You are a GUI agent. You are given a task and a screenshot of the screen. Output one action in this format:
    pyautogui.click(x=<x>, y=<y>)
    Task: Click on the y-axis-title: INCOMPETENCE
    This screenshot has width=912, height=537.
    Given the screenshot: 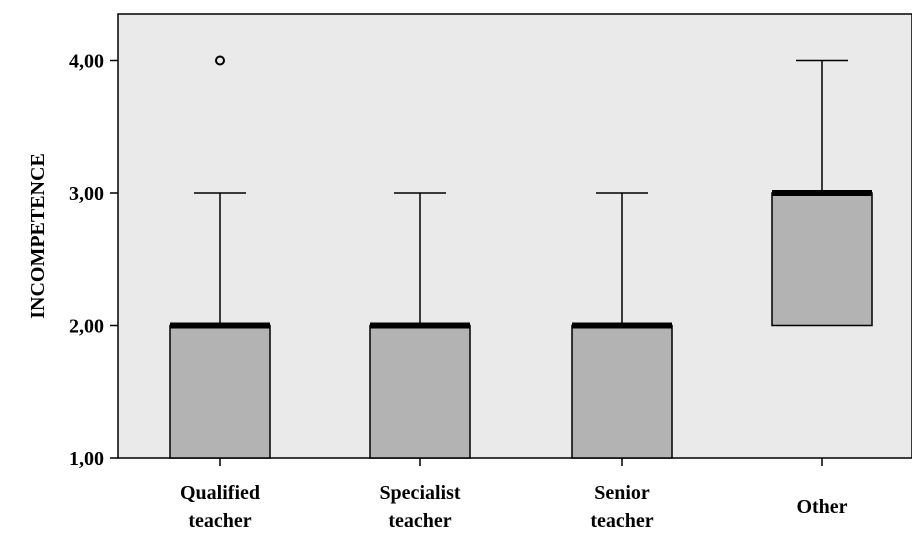 What is the action you would take?
    pyautogui.click(x=38, y=236)
    